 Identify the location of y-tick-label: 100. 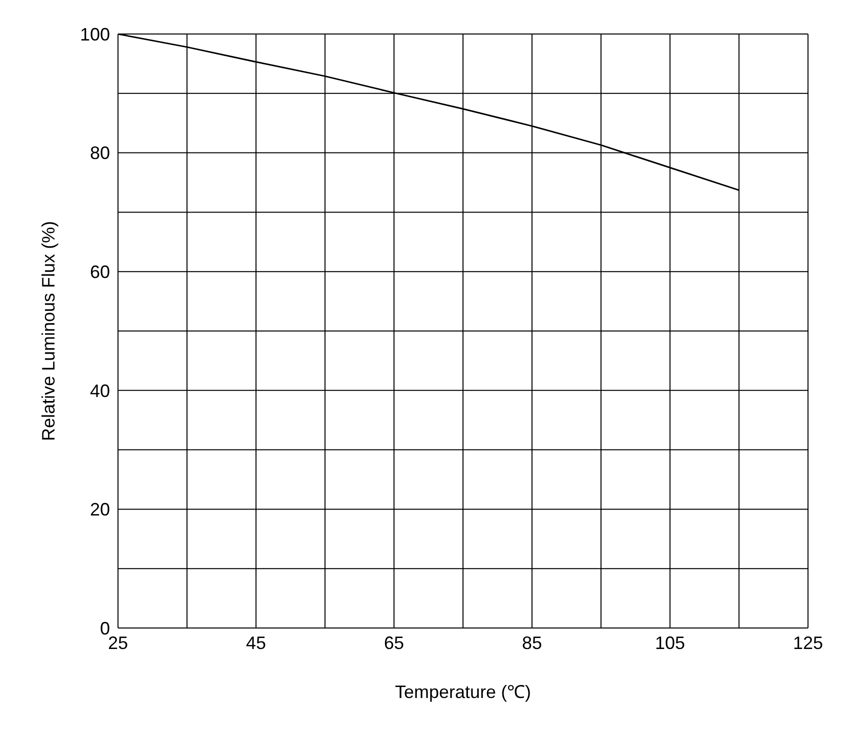
(95, 34).